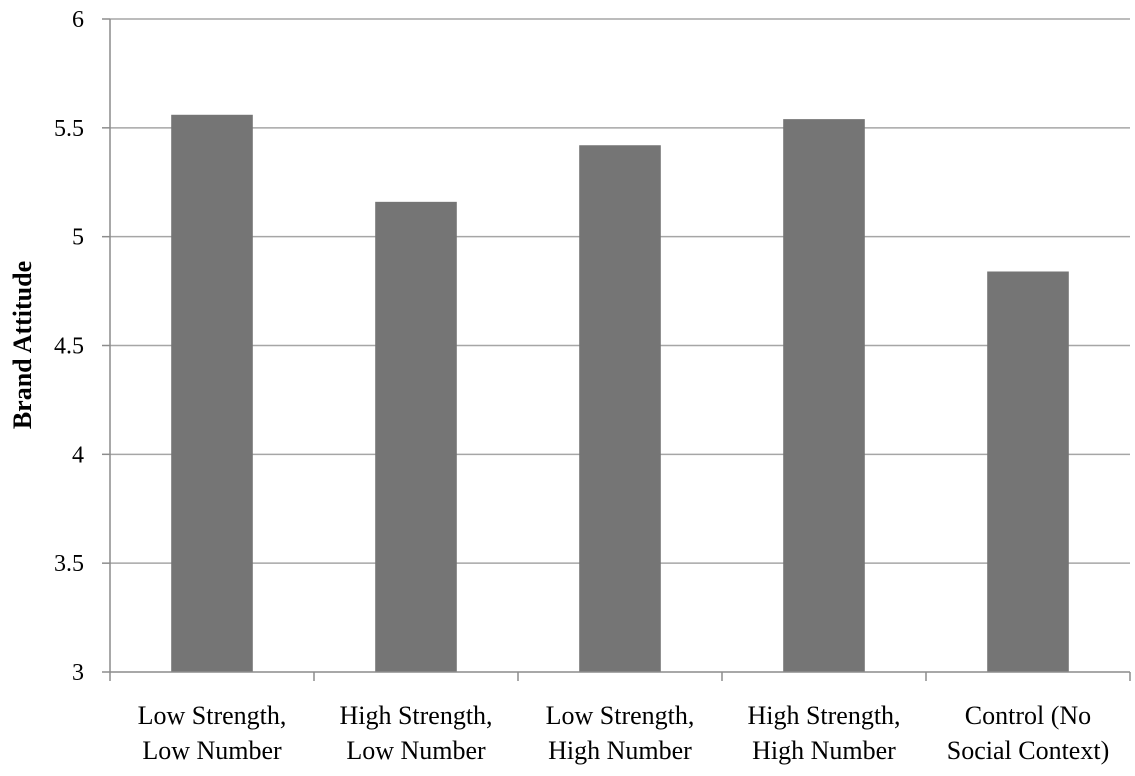 Image resolution: width=1135 pixels, height=776 pixels. Describe the element at coordinates (78, 455) in the screenshot. I see `y-tick-label: 4` at that location.